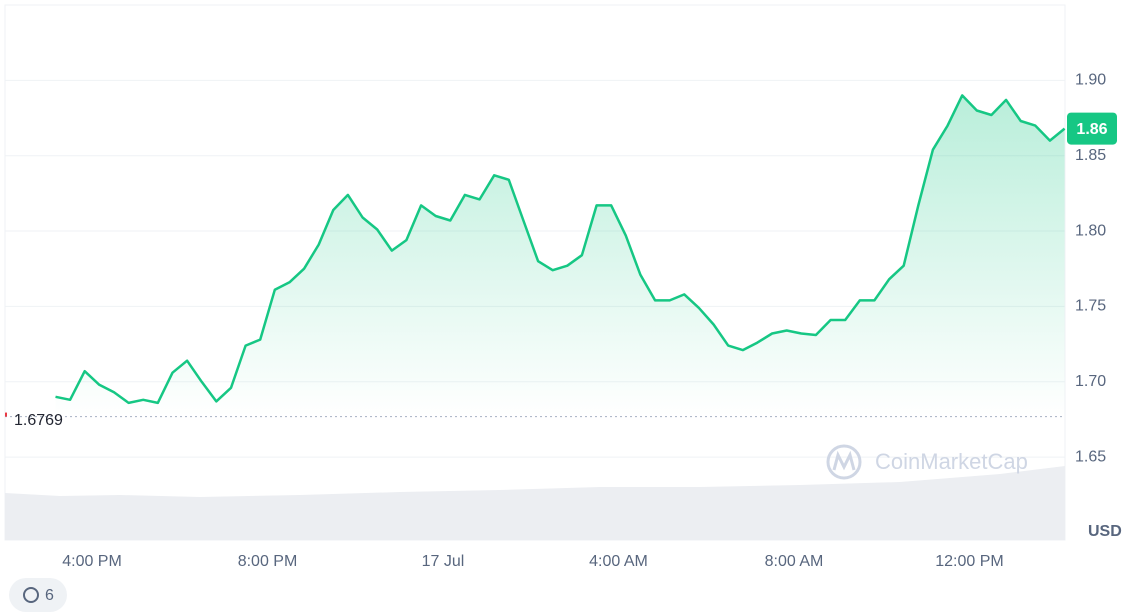 Image resolution: width=1140 pixels, height=612 pixels. I want to click on history-badge: 6, so click(38, 595).